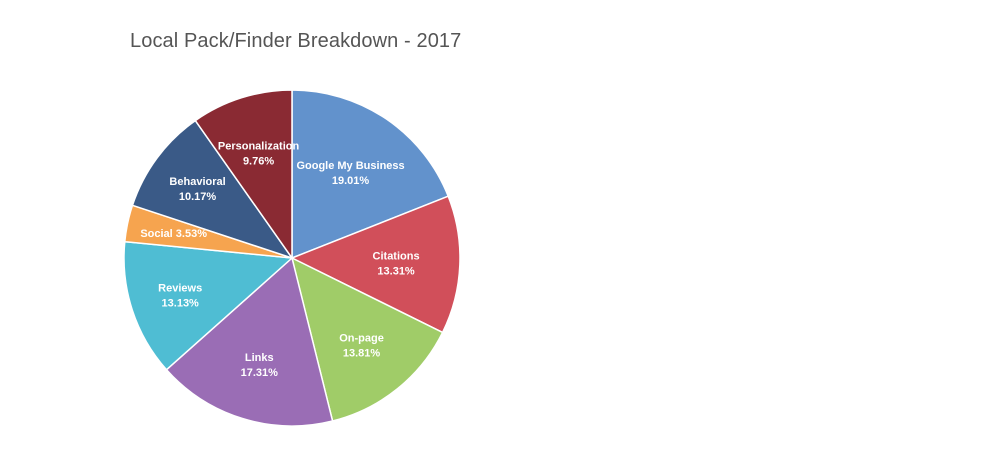  Describe the element at coordinates (208, 305) in the screenshot. I see `slice-reviews` at that location.